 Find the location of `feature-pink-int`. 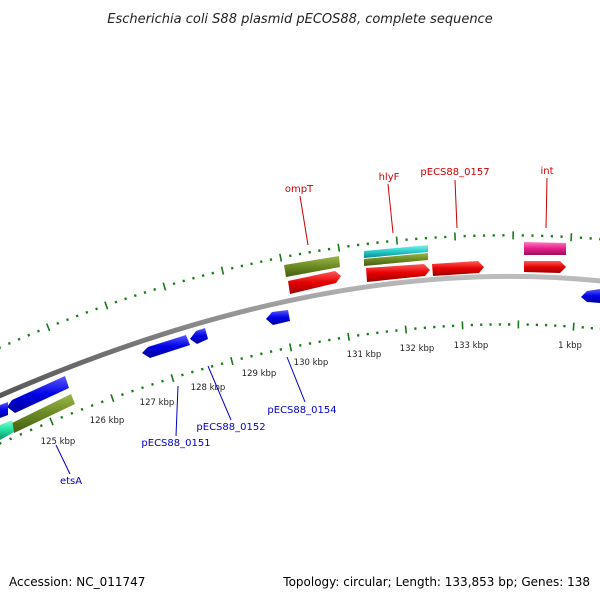

feature-pink-int is located at coordinates (545, 248).